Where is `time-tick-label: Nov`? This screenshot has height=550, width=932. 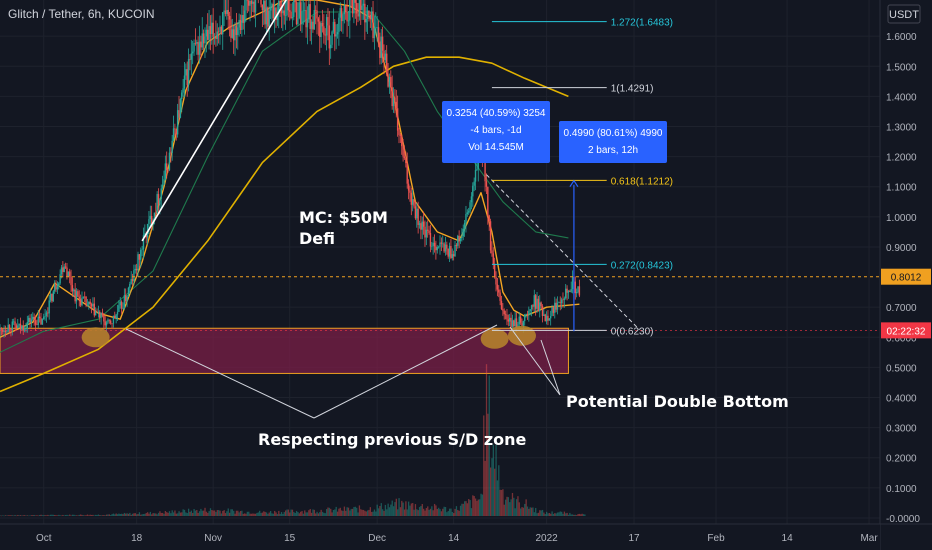 time-tick-label: Nov is located at coordinates (213, 538).